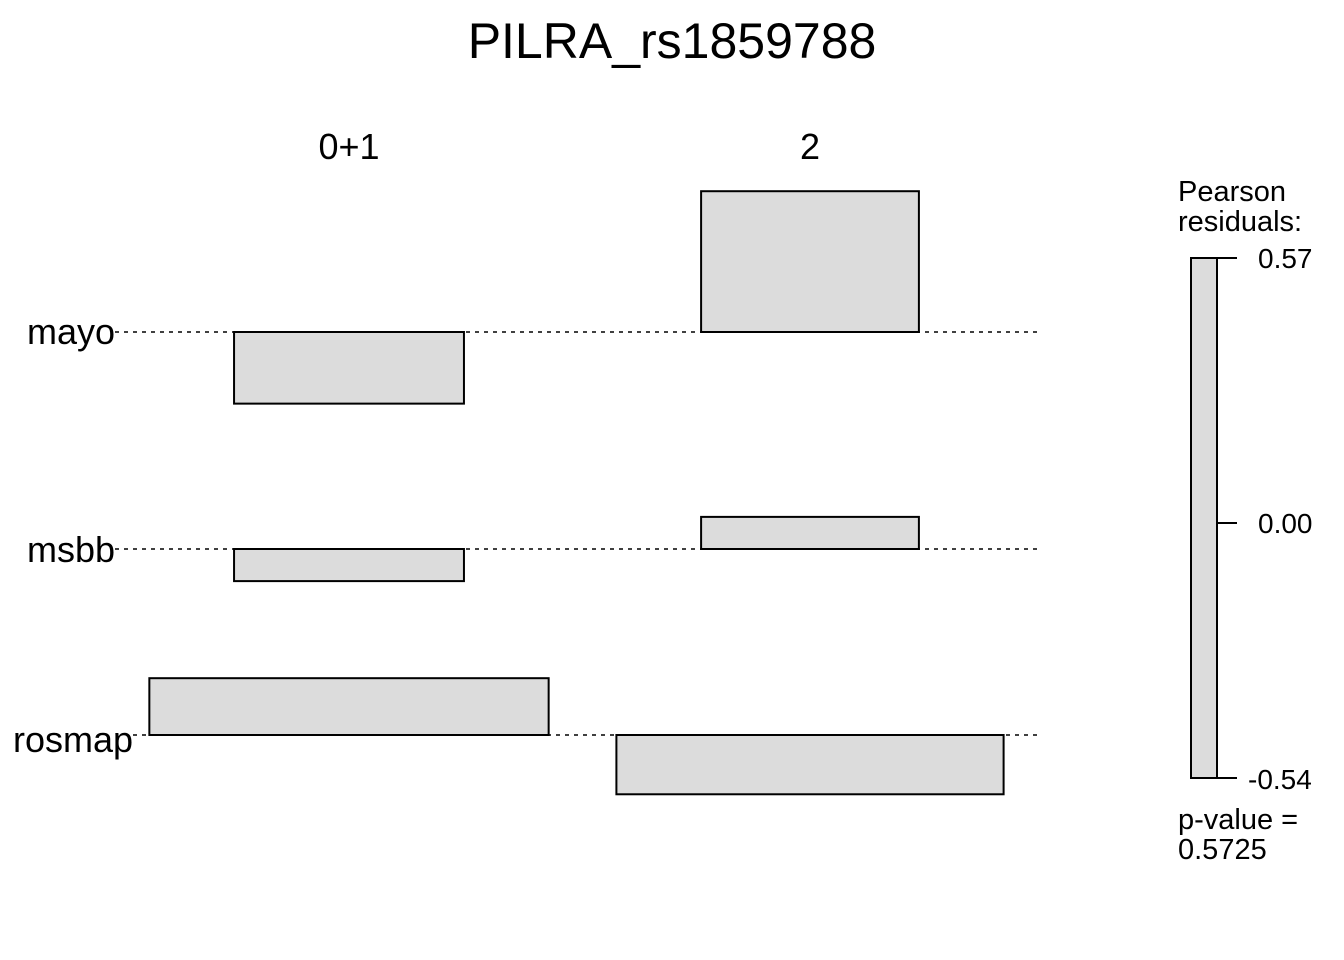  I want to click on cell-msbb-col0, so click(349, 565).